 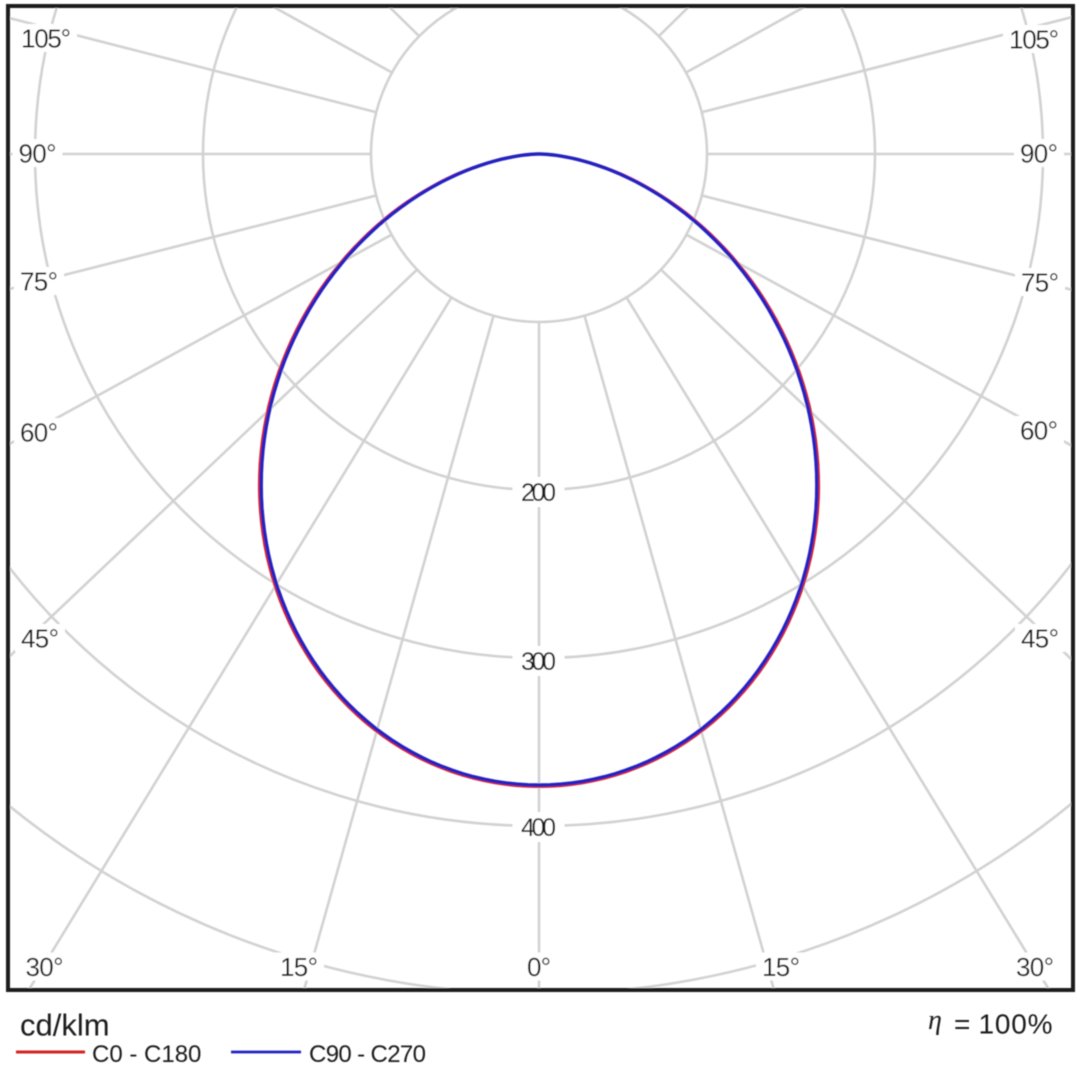 What do you see at coordinates (538, 493) in the screenshot?
I see `svg-text: 200` at bounding box center [538, 493].